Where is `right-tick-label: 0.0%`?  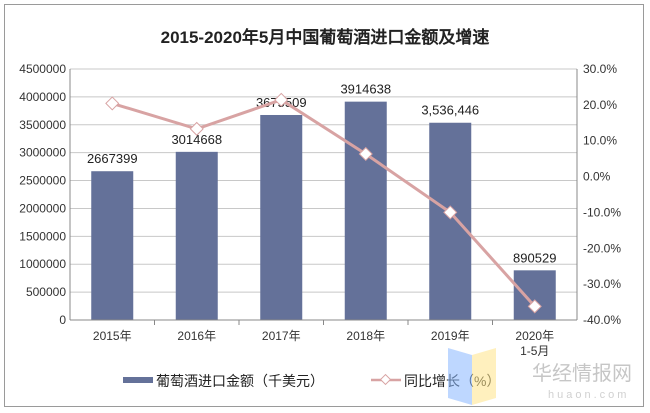 right-tick-label: 0.0% is located at coordinates (597, 177).